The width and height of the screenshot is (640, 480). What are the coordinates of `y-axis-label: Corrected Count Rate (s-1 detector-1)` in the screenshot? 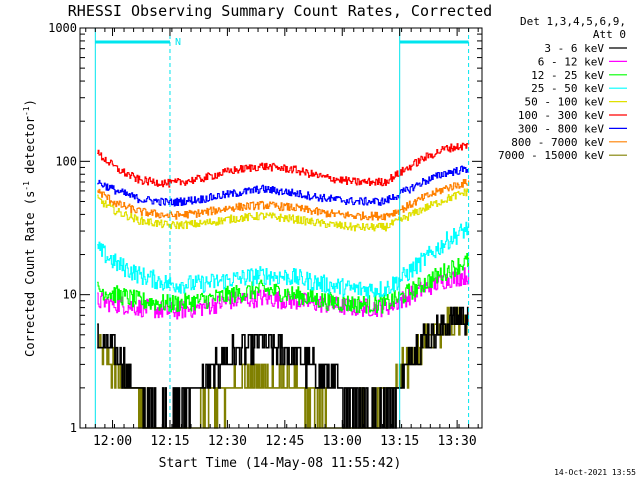 It's located at (29, 228).